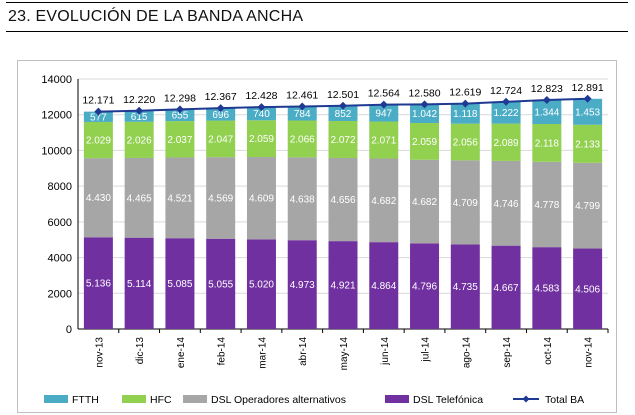 This screenshot has height=415, width=635. Describe the element at coordinates (343, 95) in the screenshot. I see `total-label: 12.501` at that location.